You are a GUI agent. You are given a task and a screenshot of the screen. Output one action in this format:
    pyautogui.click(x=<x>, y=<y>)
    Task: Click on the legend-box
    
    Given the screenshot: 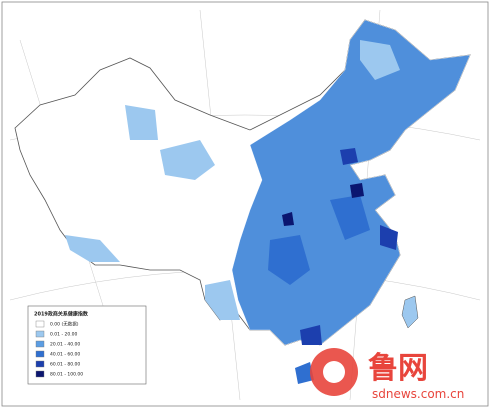 What is the action you would take?
    pyautogui.click(x=87, y=345)
    